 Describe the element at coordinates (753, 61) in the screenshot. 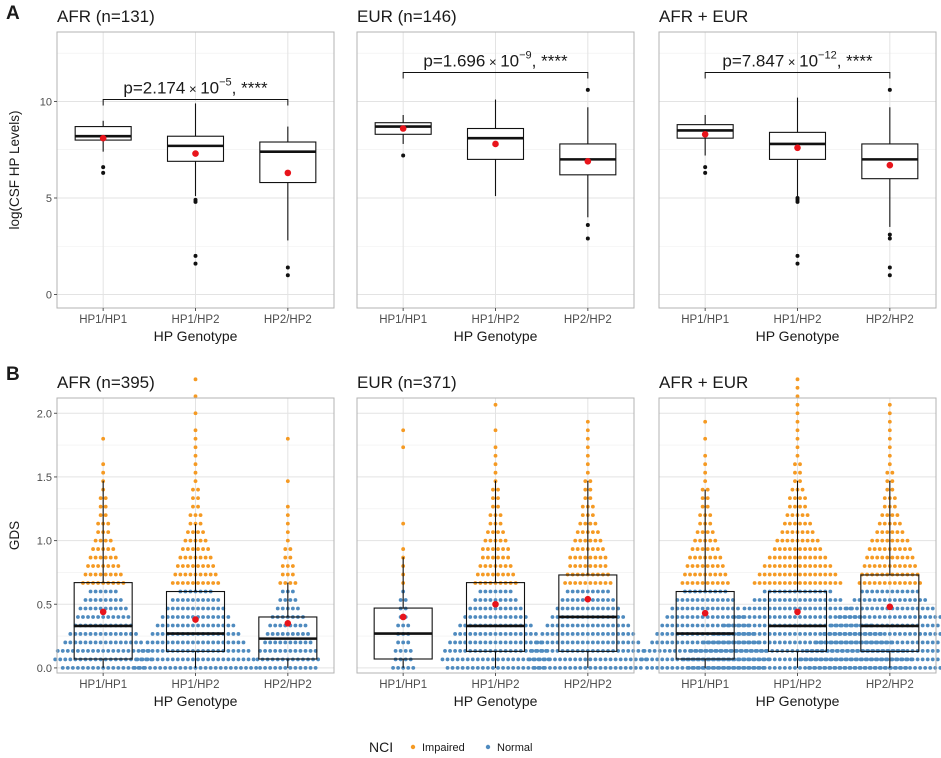

I see `p-value-part: p=7.847` at that location.